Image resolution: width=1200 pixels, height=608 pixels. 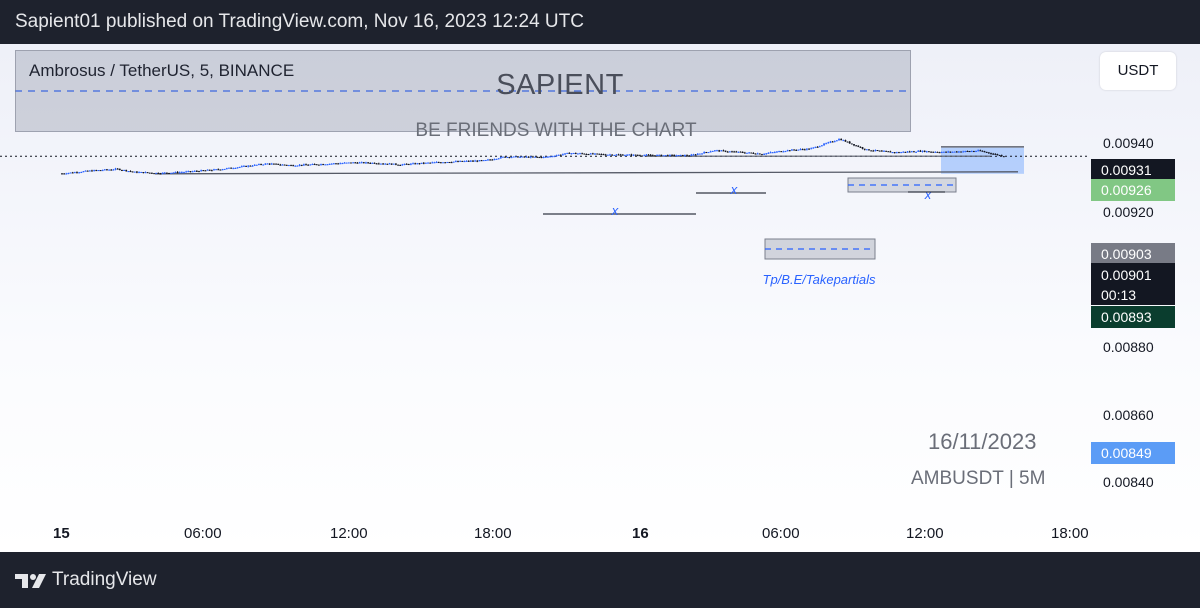 I want to click on tradingview-brand: TradingView, so click(x=104, y=579).